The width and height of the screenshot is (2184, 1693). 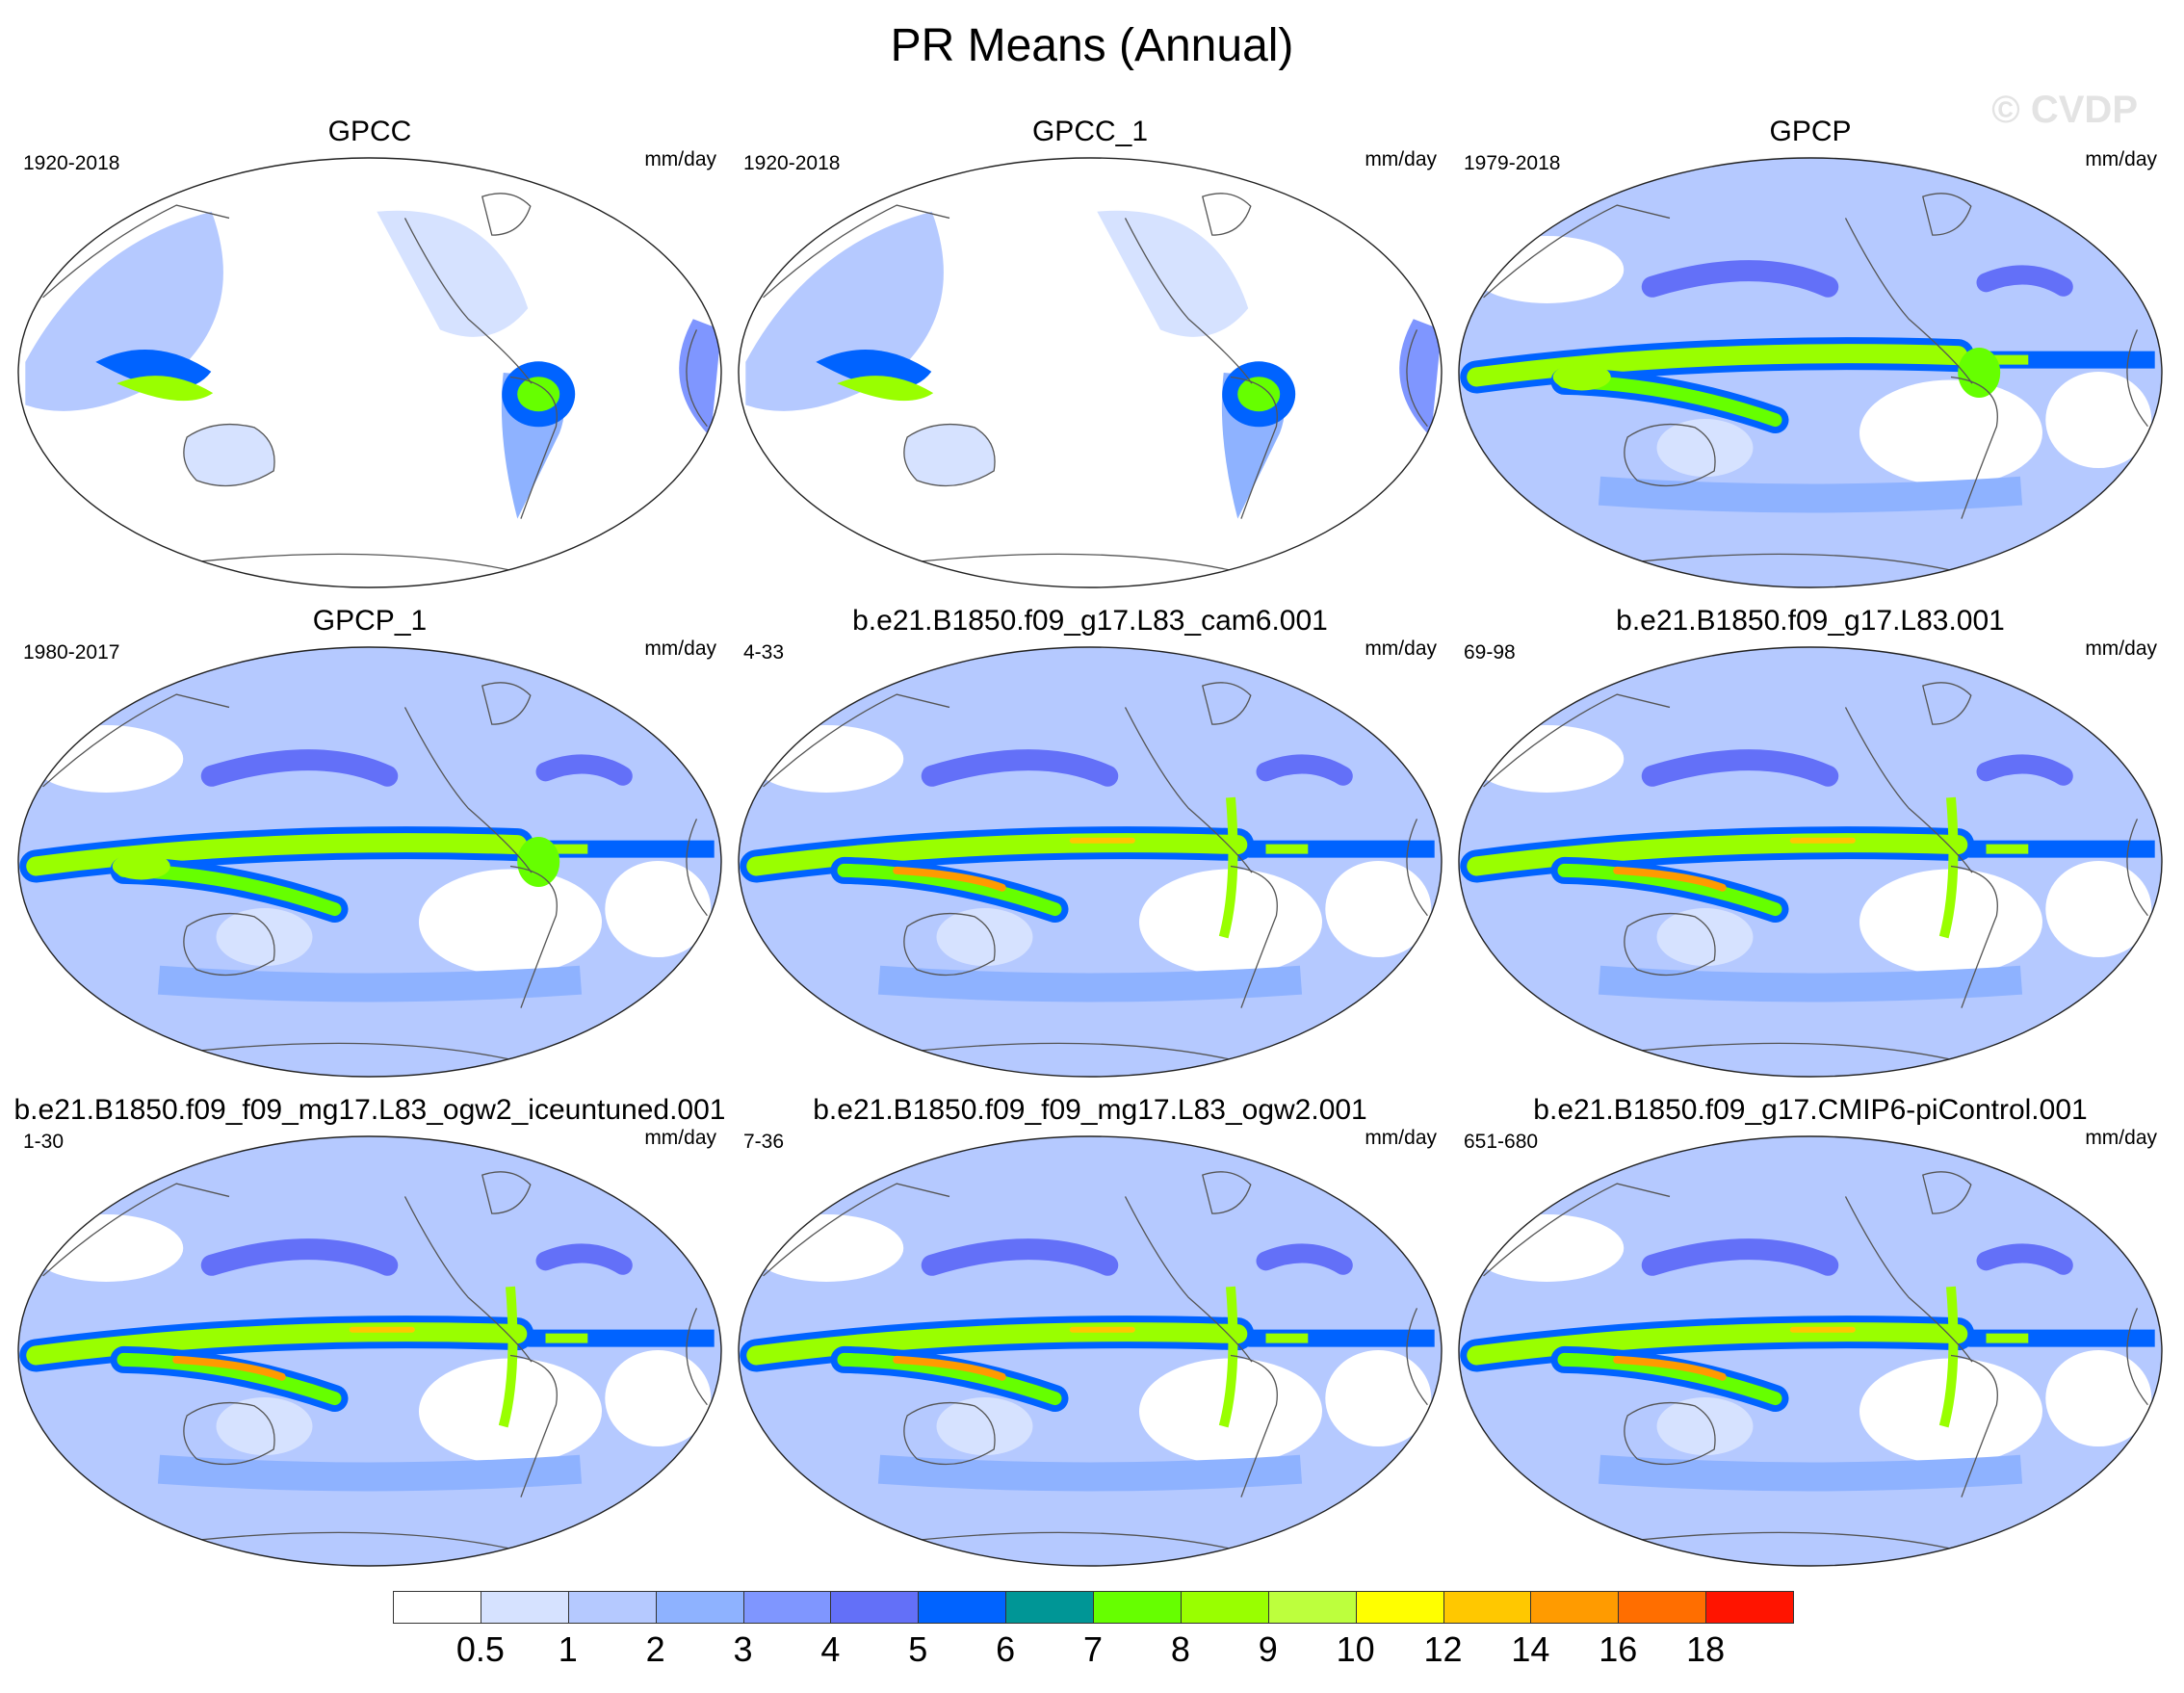 What do you see at coordinates (2064, 110) in the screenshot?
I see `watermark-text: © CVDP` at bounding box center [2064, 110].